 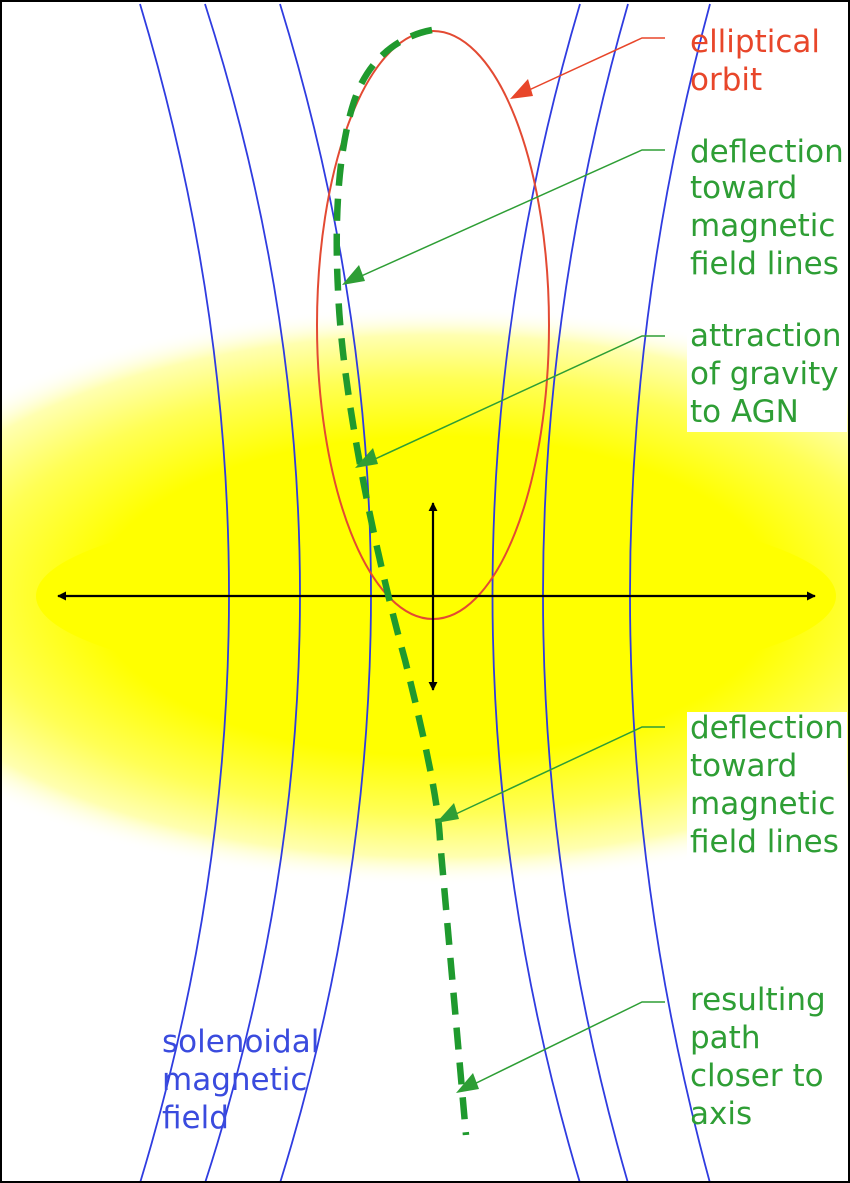 I want to click on deflection-upper-leader, so click(x=506, y=216).